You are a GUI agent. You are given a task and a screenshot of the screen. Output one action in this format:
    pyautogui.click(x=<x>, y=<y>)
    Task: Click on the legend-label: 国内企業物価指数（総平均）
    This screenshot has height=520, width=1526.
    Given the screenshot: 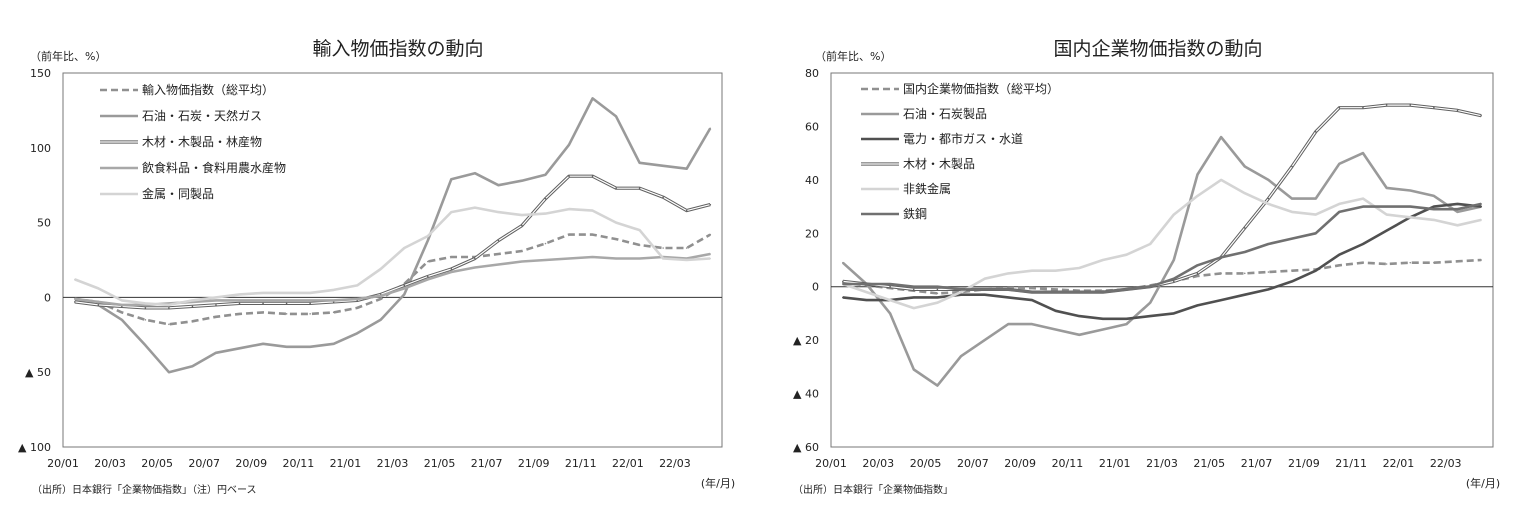 What is the action you would take?
    pyautogui.click(x=981, y=88)
    